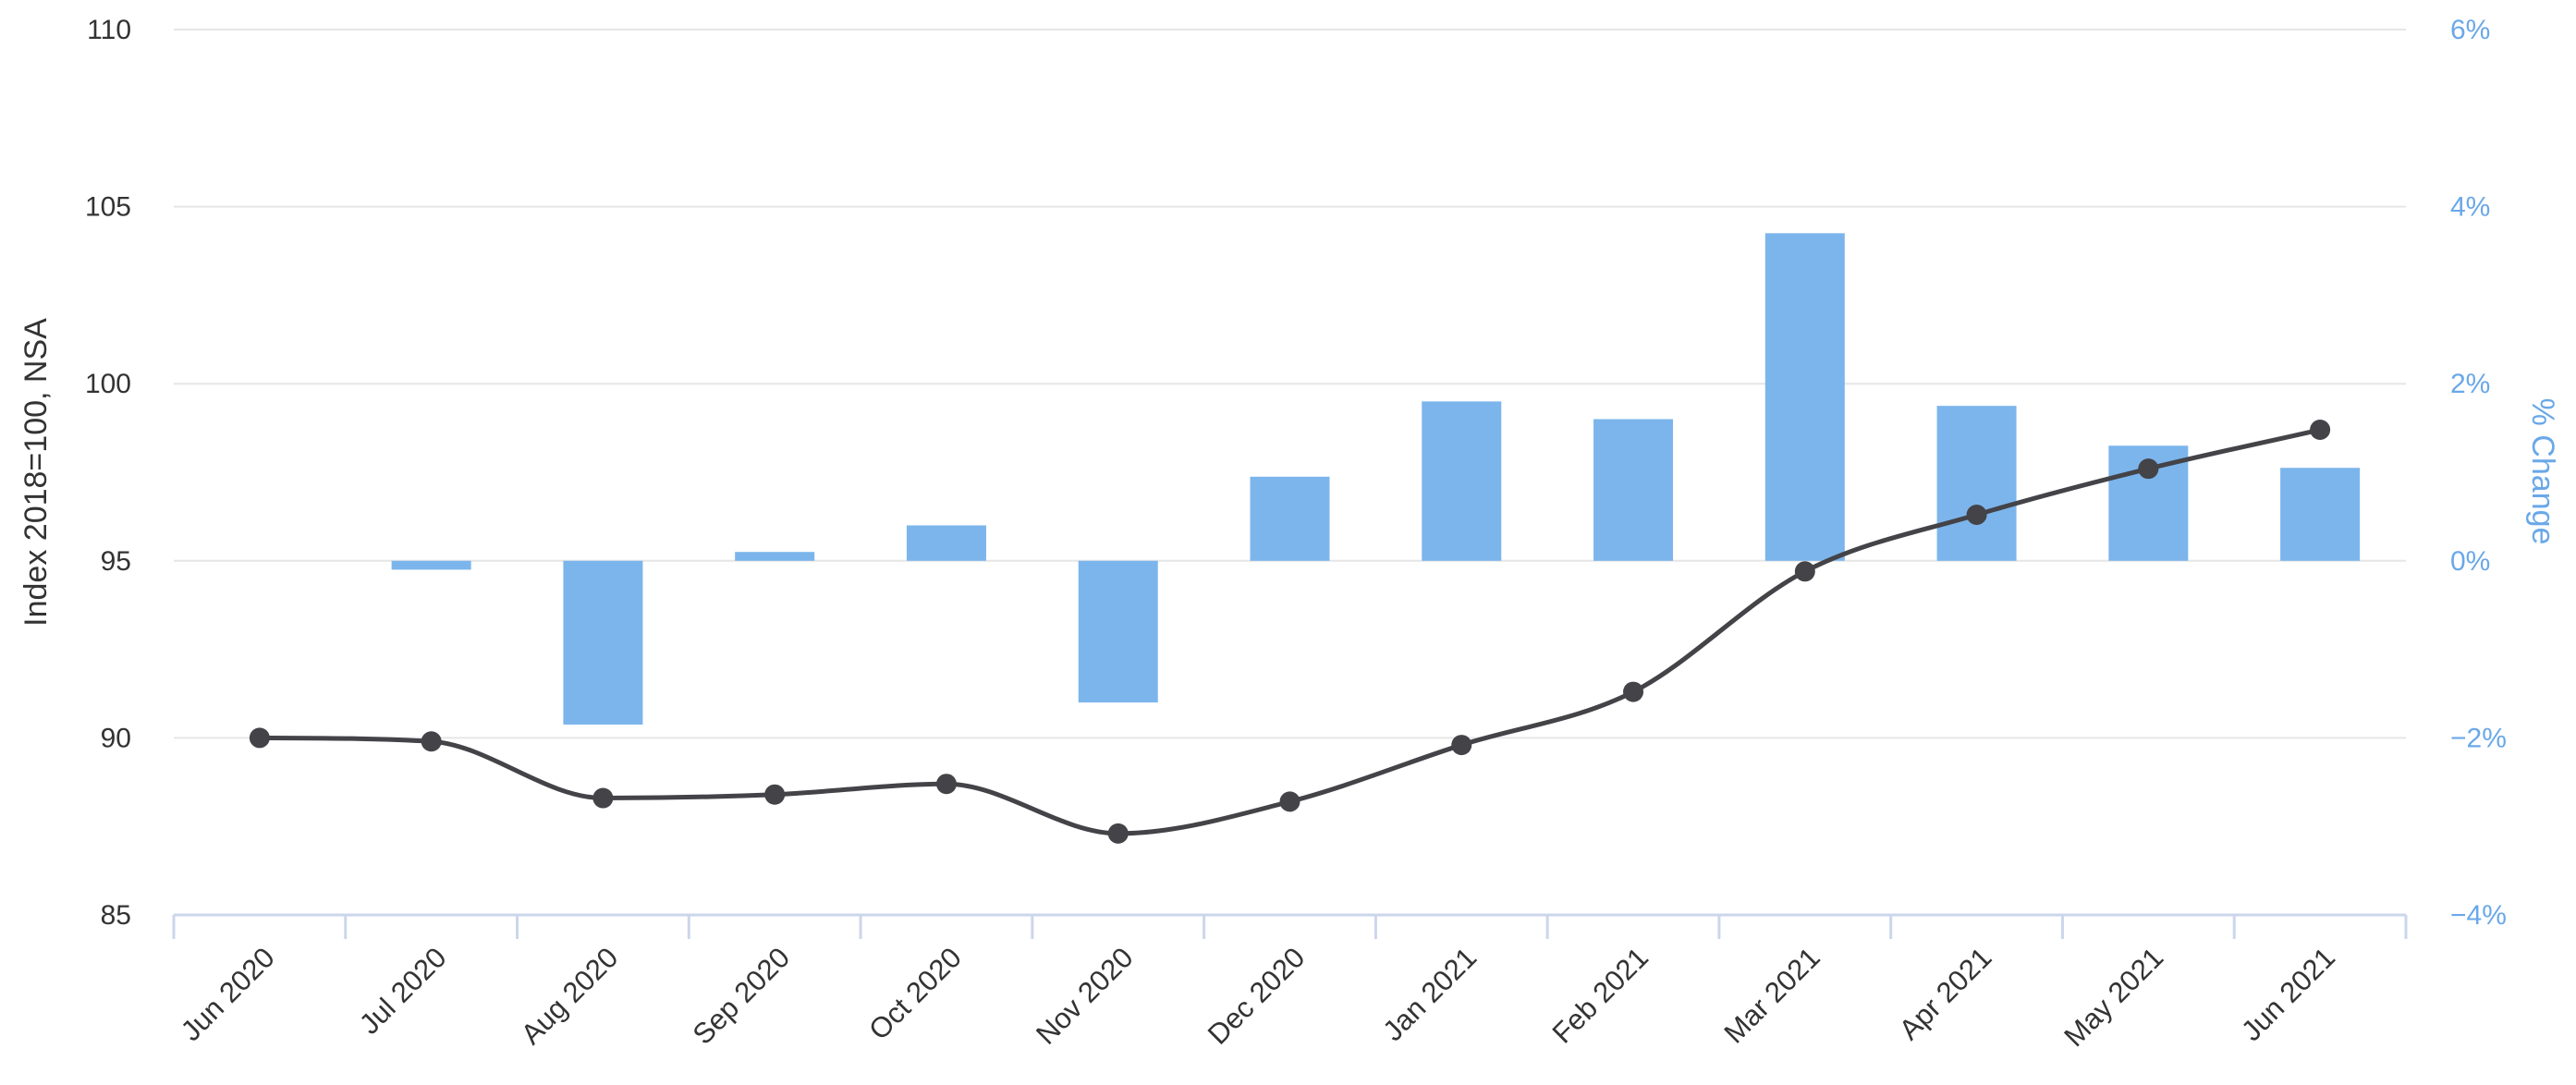 This screenshot has width=2576, height=1085. Describe the element at coordinates (109, 30) in the screenshot. I see `left-tick-label: 110` at that location.